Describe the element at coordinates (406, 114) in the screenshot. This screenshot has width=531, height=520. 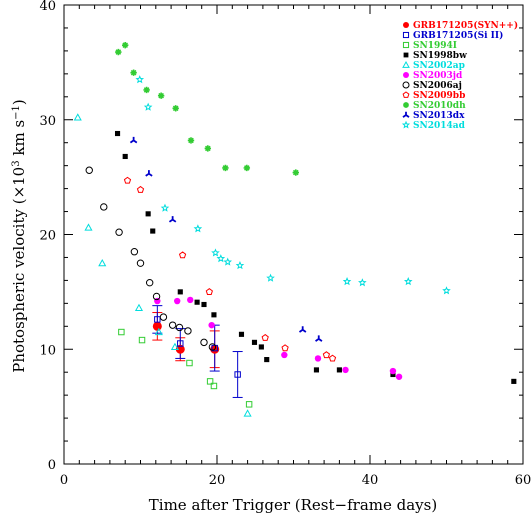
I see `legend-marker-sn2013dx` at that location.